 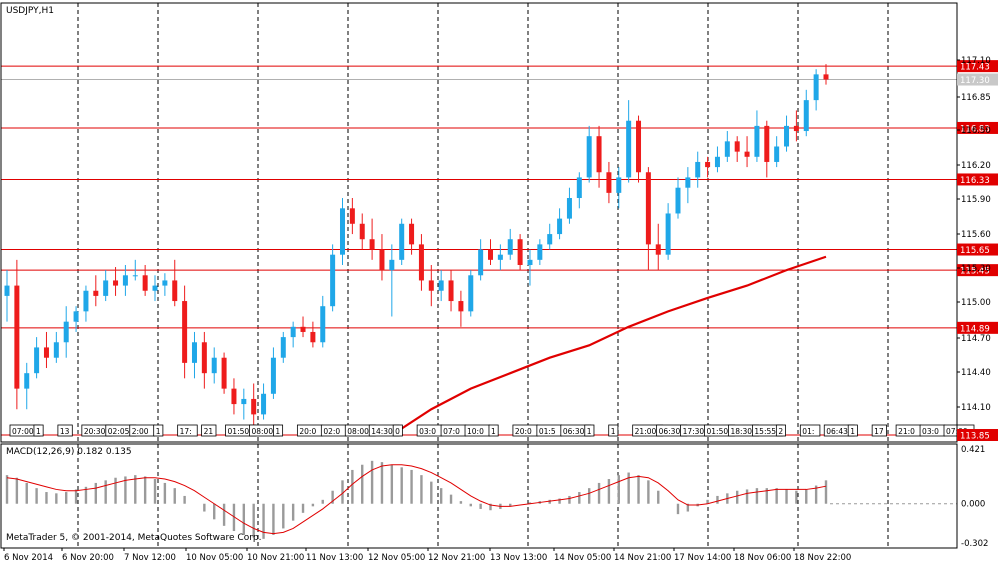 What do you see at coordinates (906, 431) in the screenshot?
I see `event-label: 21:0` at bounding box center [906, 431].